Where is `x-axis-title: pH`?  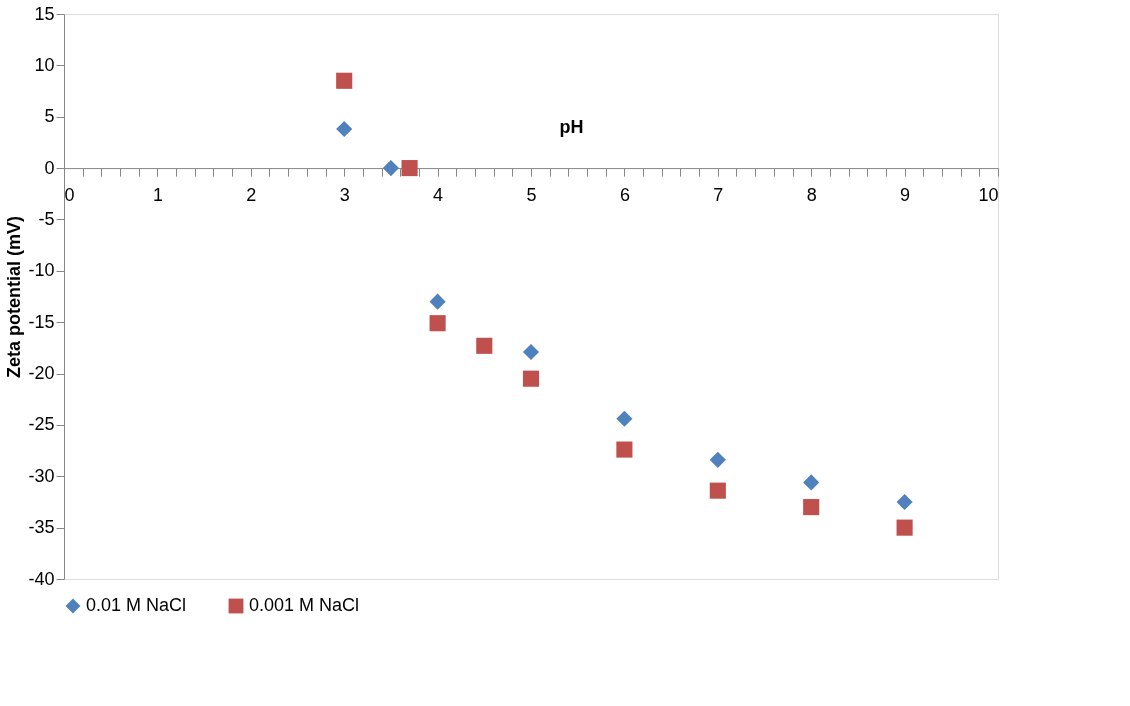
x-axis-title: pH is located at coordinates (571, 126).